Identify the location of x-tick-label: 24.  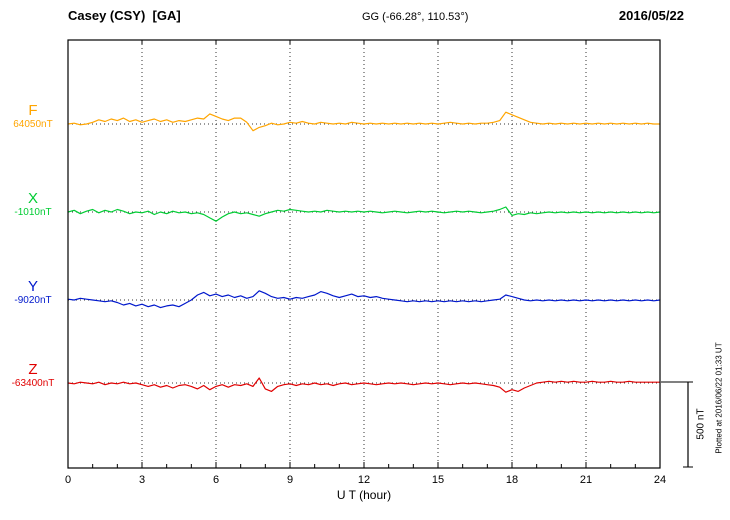
(660, 480).